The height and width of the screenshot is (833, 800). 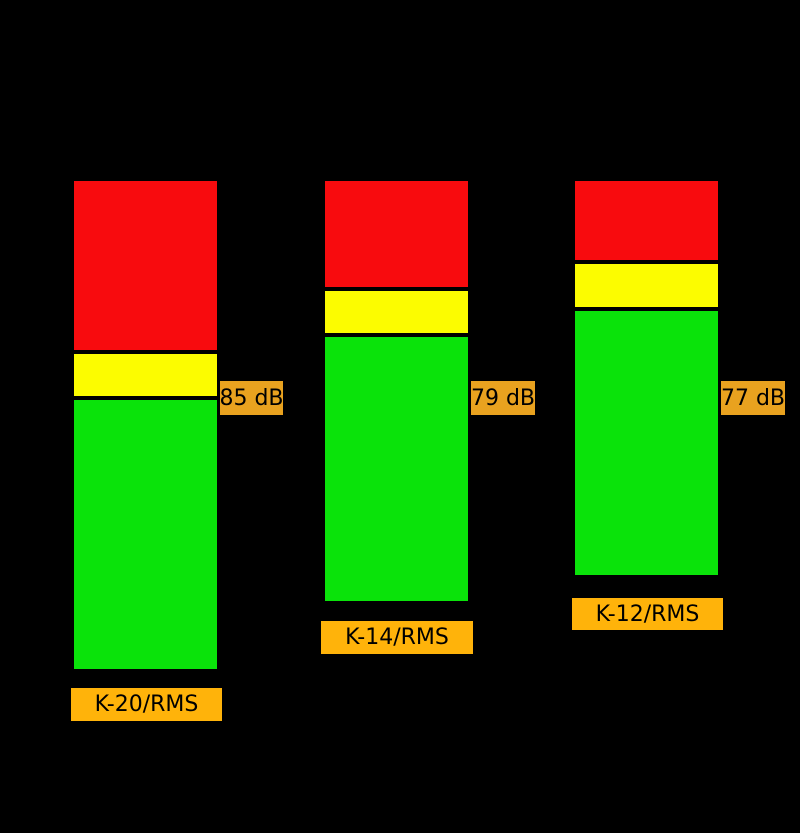 I want to click on bar-k12, so click(x=646, y=378).